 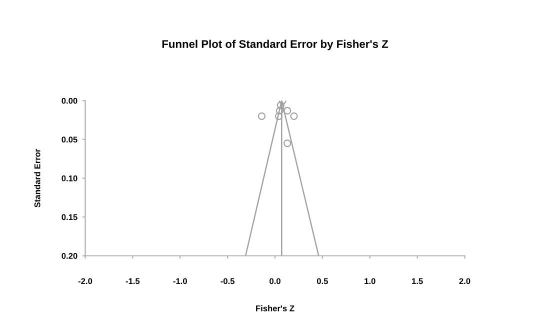 What do you see at coordinates (70, 101) in the screenshot?
I see `y-tick-label: 0.00` at bounding box center [70, 101].